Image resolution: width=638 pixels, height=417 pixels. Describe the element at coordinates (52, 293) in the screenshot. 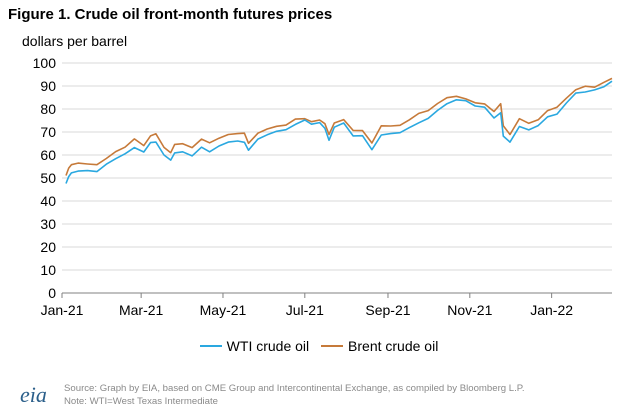

I see `y-tick-label-0: 0` at that location.